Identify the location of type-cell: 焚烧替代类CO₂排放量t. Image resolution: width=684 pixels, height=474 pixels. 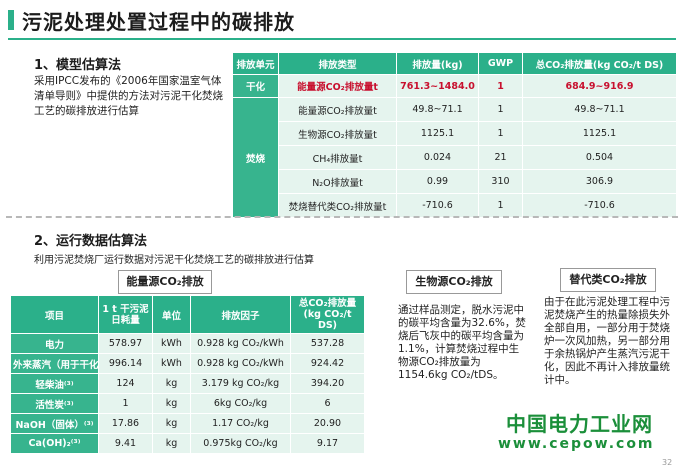
(337, 205).